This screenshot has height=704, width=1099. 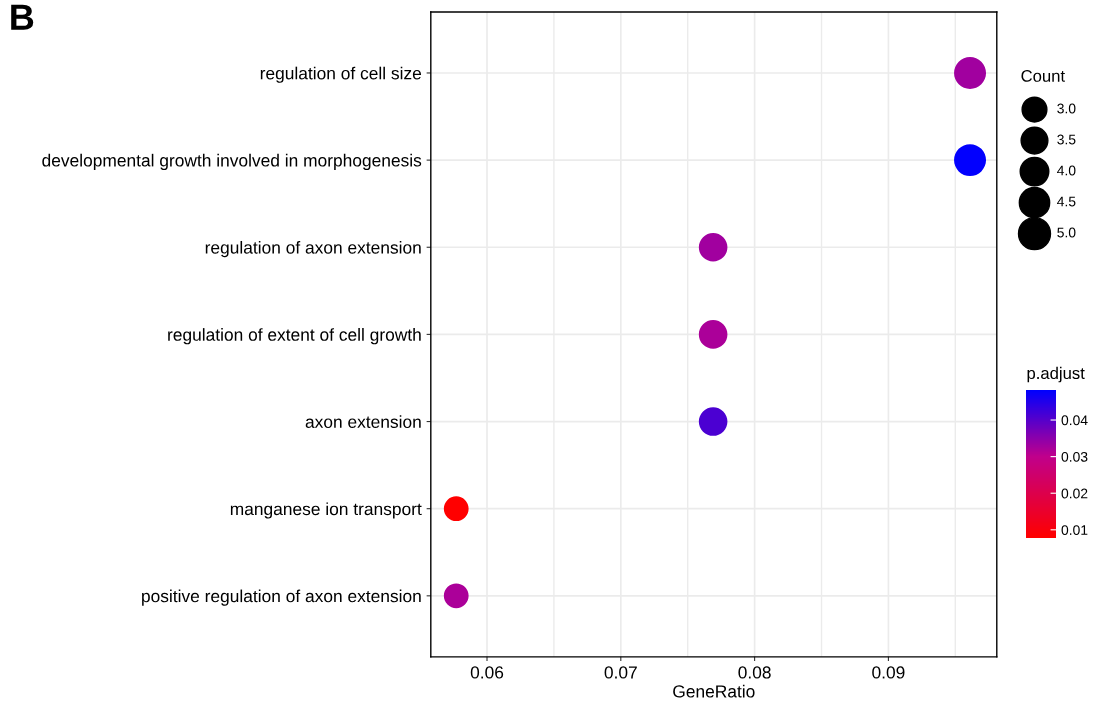 I want to click on x-axis-title: GeneRatio, so click(x=714, y=691).